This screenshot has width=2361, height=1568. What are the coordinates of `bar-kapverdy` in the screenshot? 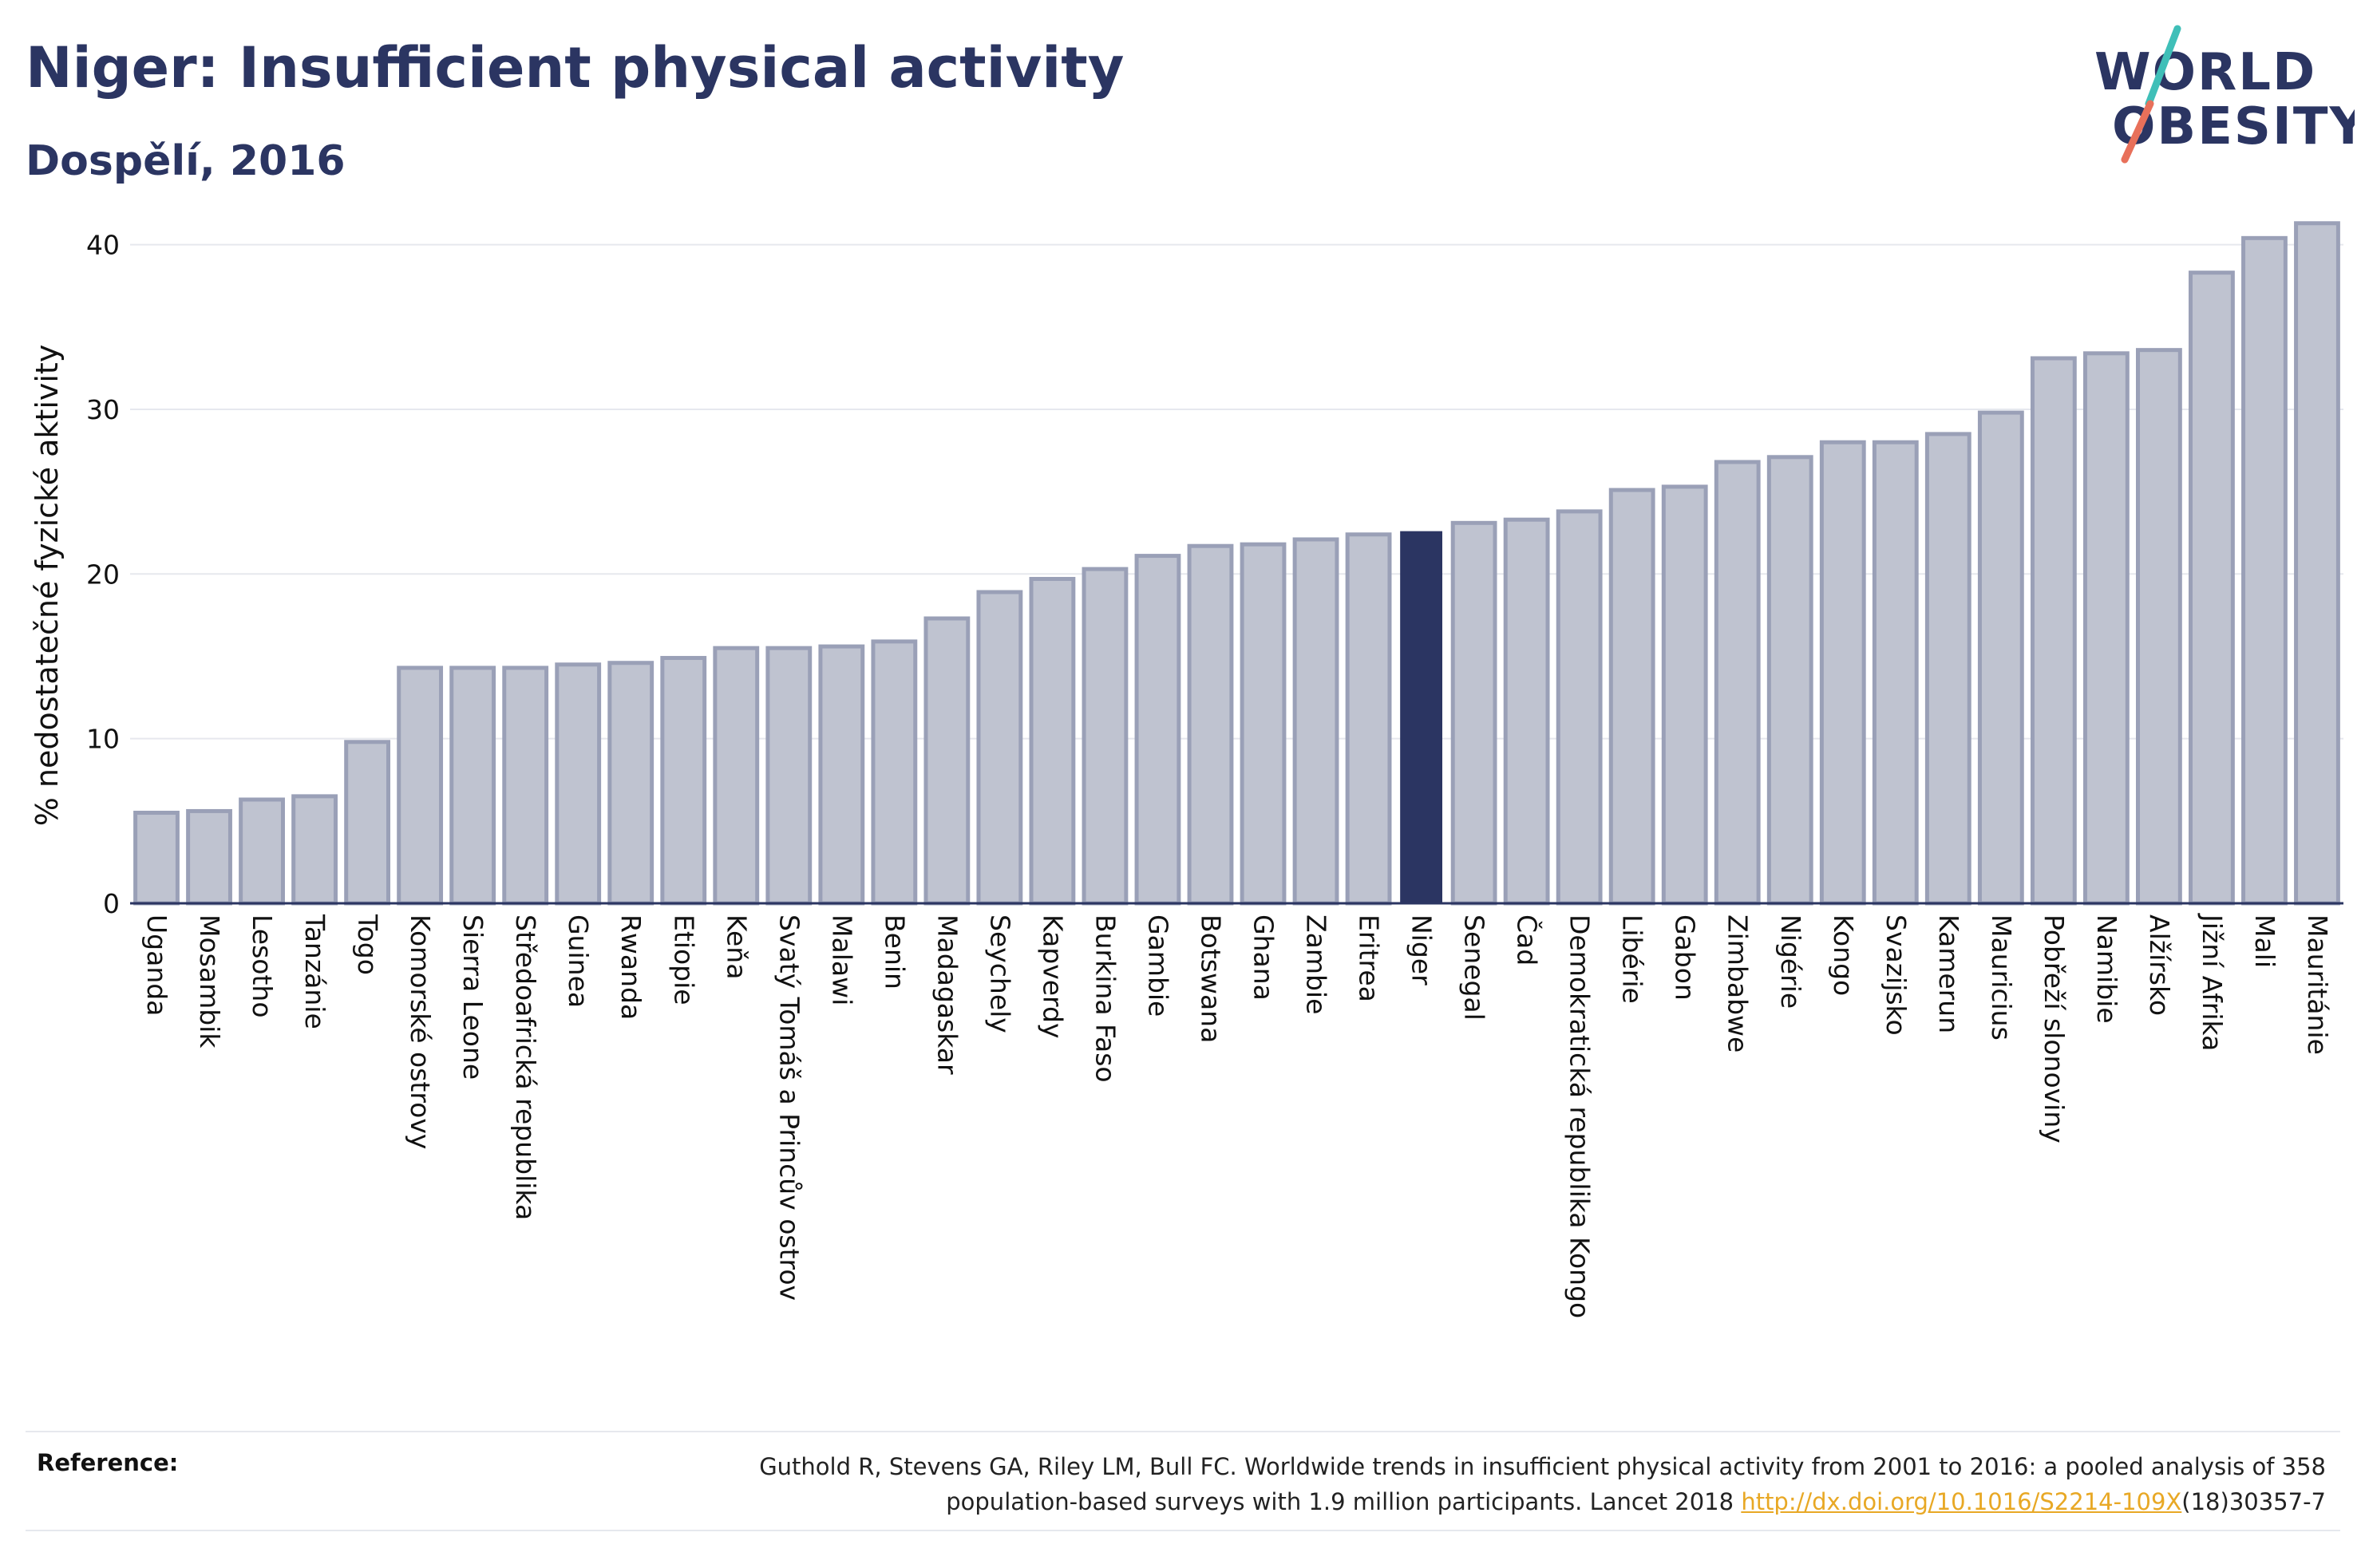 It's located at (1052, 741).